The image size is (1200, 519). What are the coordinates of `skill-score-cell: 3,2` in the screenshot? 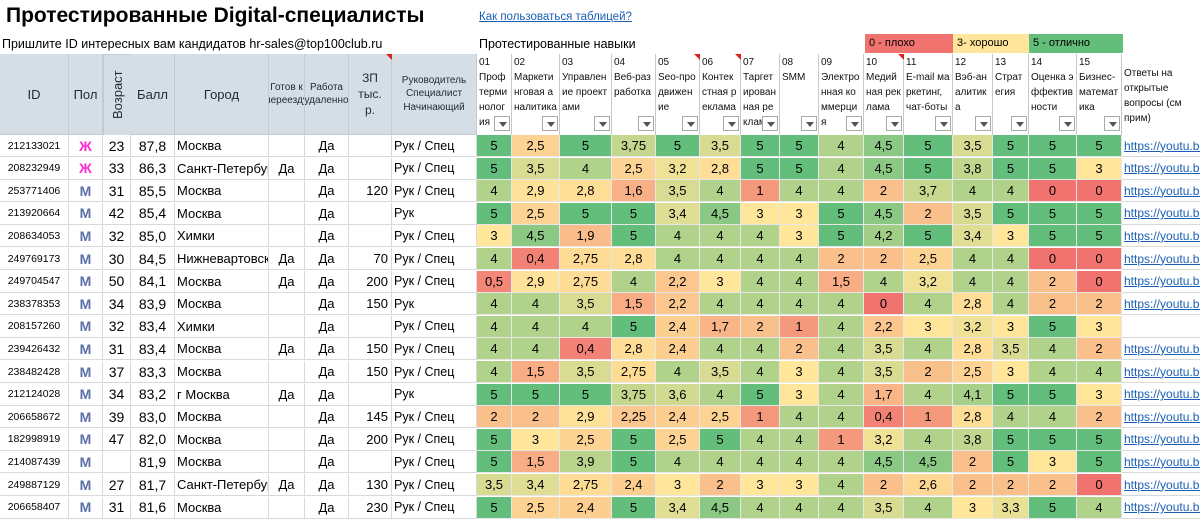 It's located at (928, 281).